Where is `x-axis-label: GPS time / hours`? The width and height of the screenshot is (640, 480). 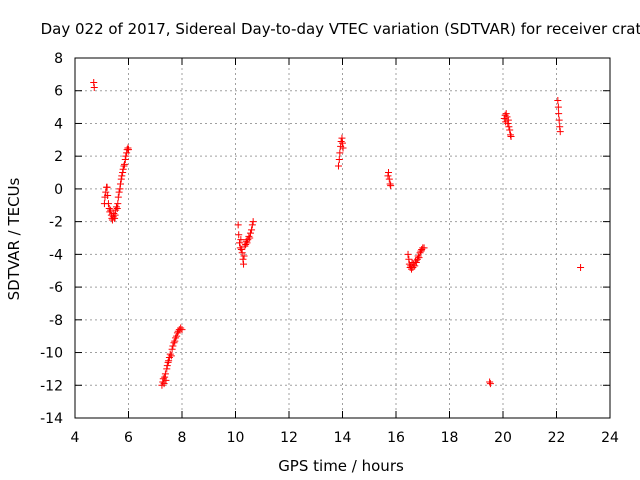
x-axis-label: GPS time / hours is located at coordinates (341, 466).